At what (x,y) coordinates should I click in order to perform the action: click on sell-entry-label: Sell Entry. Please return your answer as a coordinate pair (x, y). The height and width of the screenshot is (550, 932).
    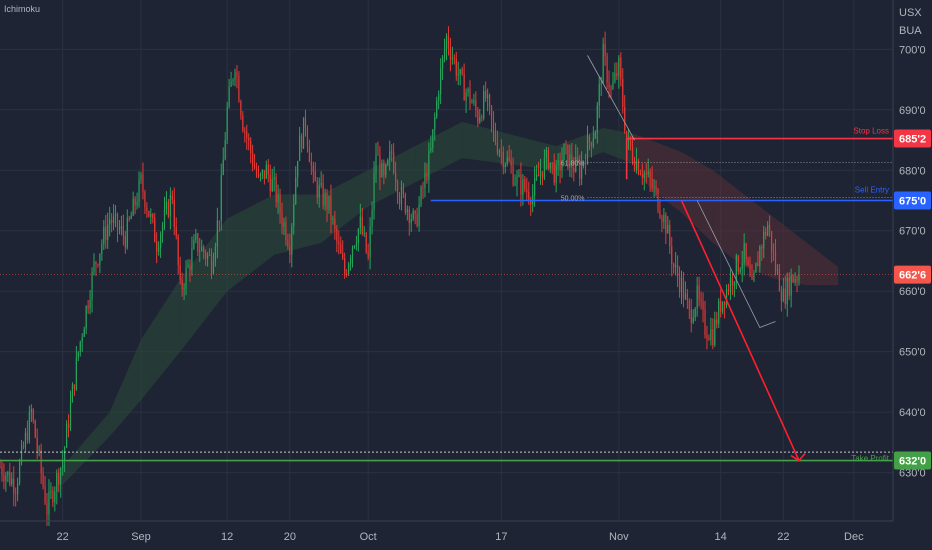
    Looking at the image, I should click on (872, 190).